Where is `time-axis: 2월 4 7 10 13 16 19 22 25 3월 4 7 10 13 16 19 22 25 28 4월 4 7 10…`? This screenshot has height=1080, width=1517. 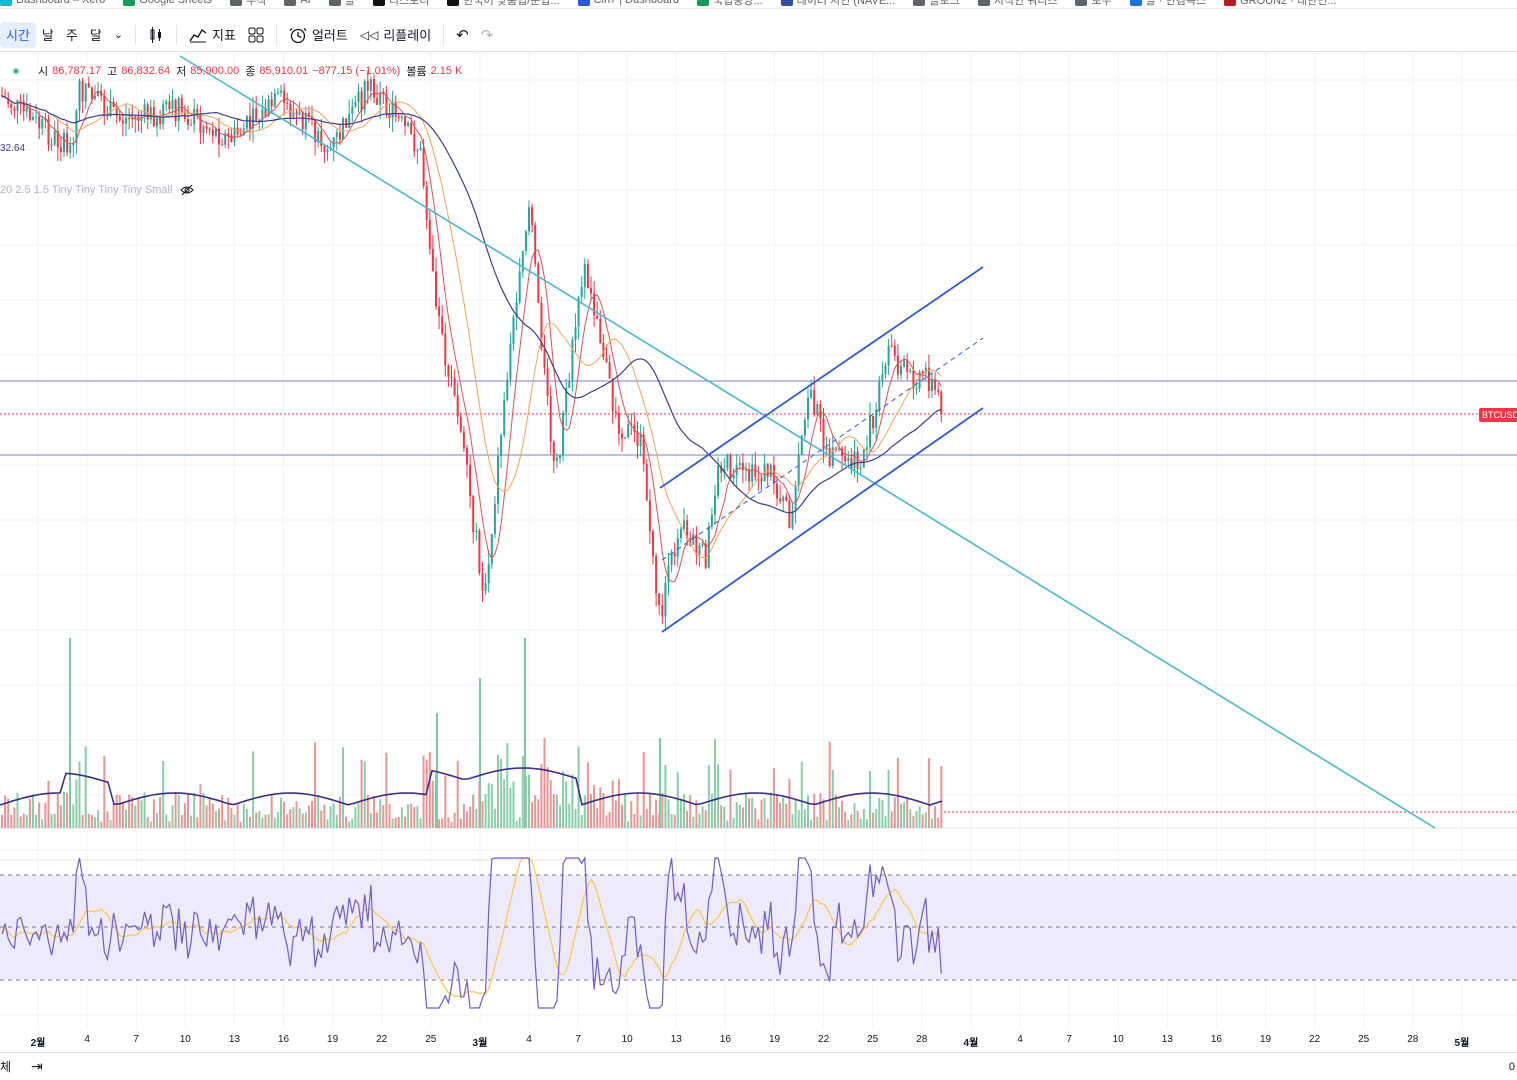
time-axis: 2월 4 7 10 13 16 19 22 25 3월 4 7 10 13 16 19 22 25 28 4월 4 7 10… is located at coordinates (758, 1040).